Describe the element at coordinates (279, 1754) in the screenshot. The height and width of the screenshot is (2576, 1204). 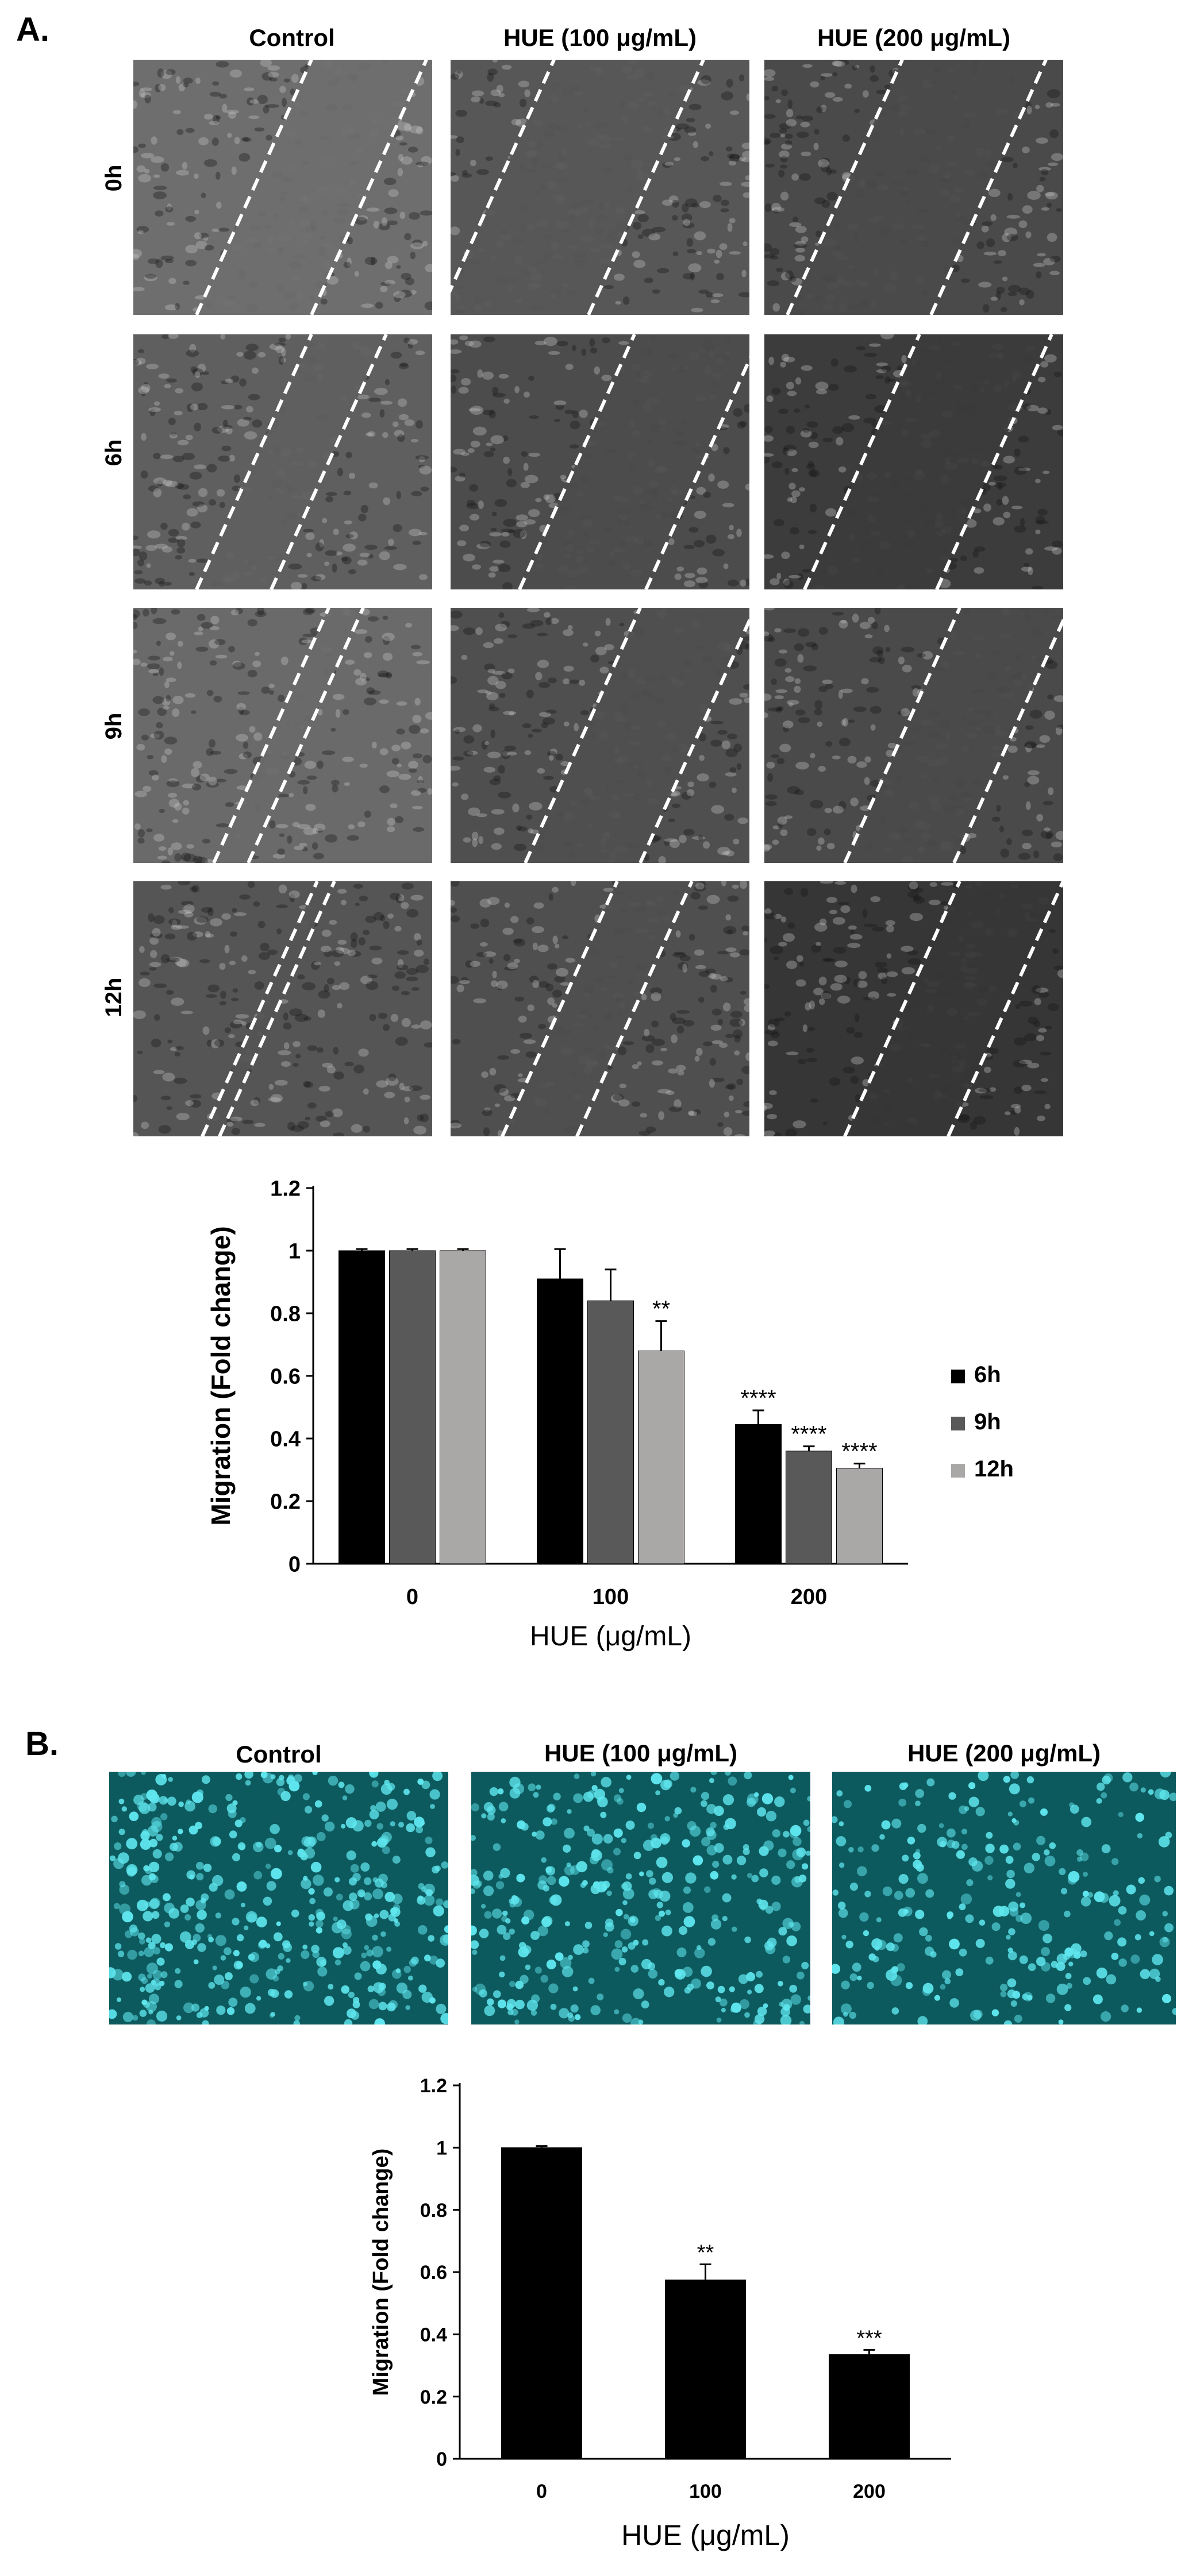
I see `panel-b-col-control: Control` at that location.